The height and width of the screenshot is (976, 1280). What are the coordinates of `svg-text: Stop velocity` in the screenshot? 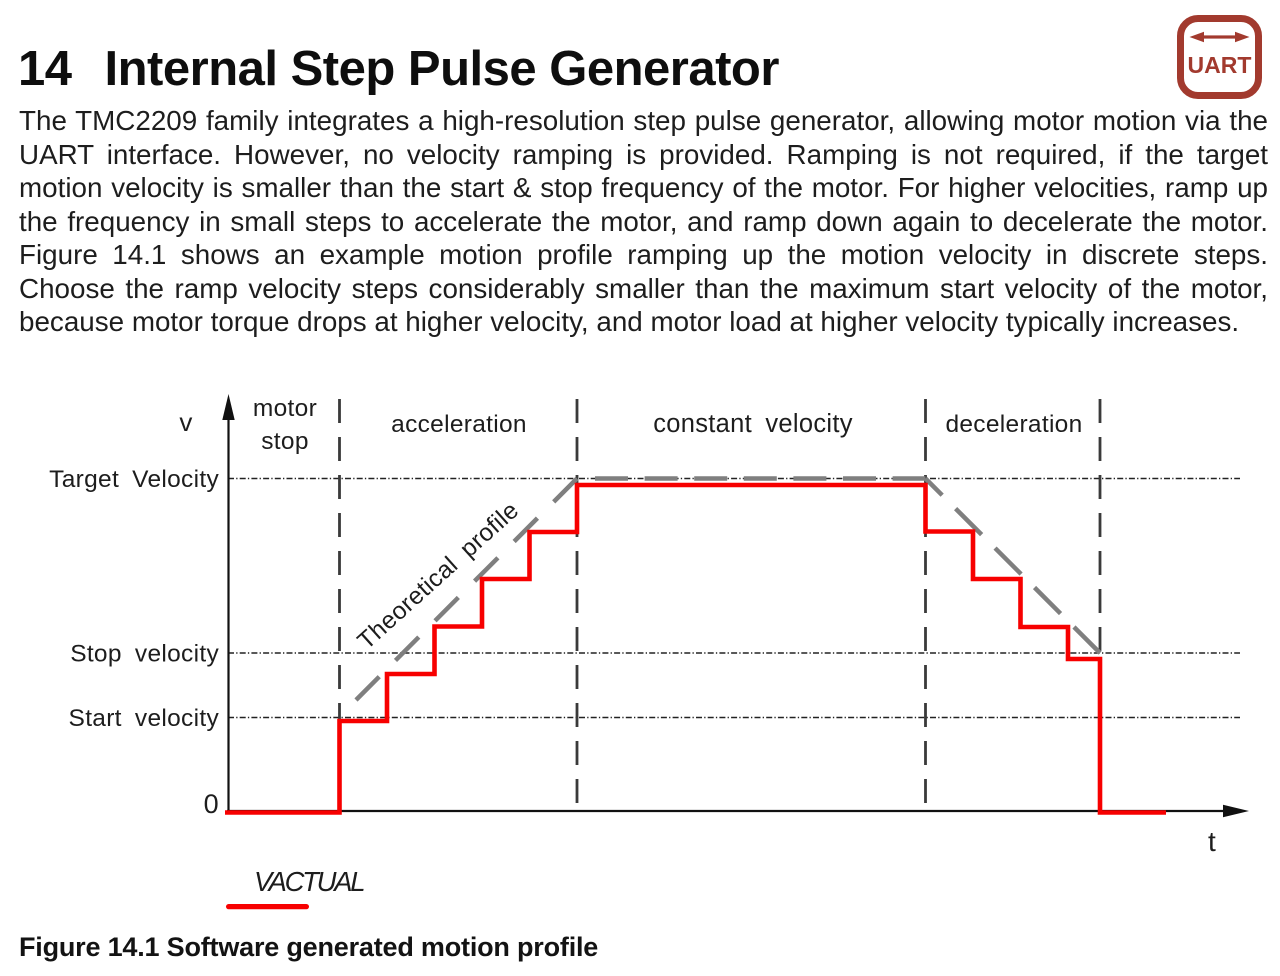 It's located at (144, 654).